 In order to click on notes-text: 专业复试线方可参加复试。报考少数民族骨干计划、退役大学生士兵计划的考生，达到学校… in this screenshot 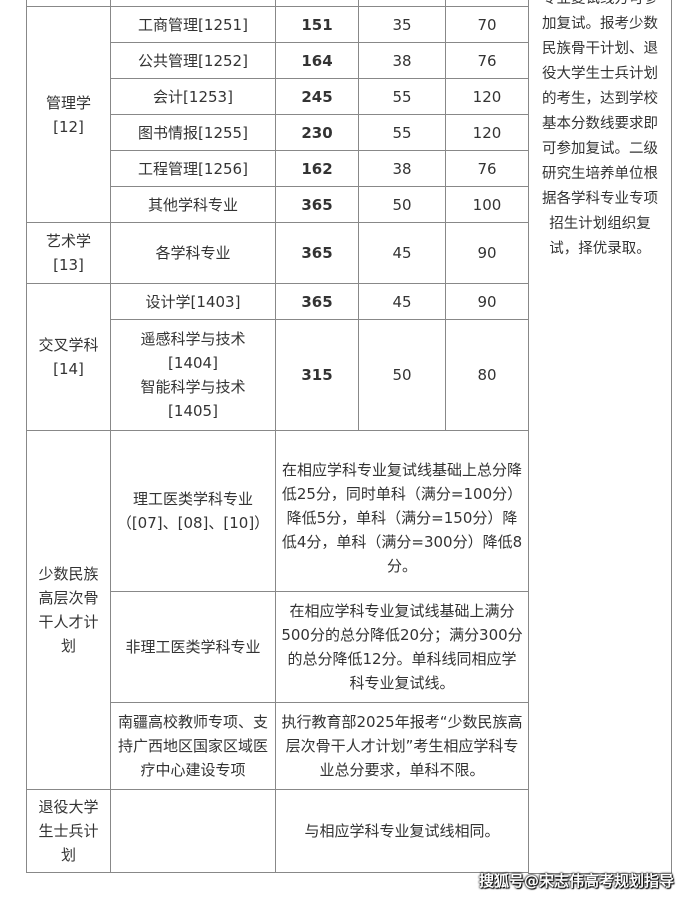, I will do `click(600, 128)`.